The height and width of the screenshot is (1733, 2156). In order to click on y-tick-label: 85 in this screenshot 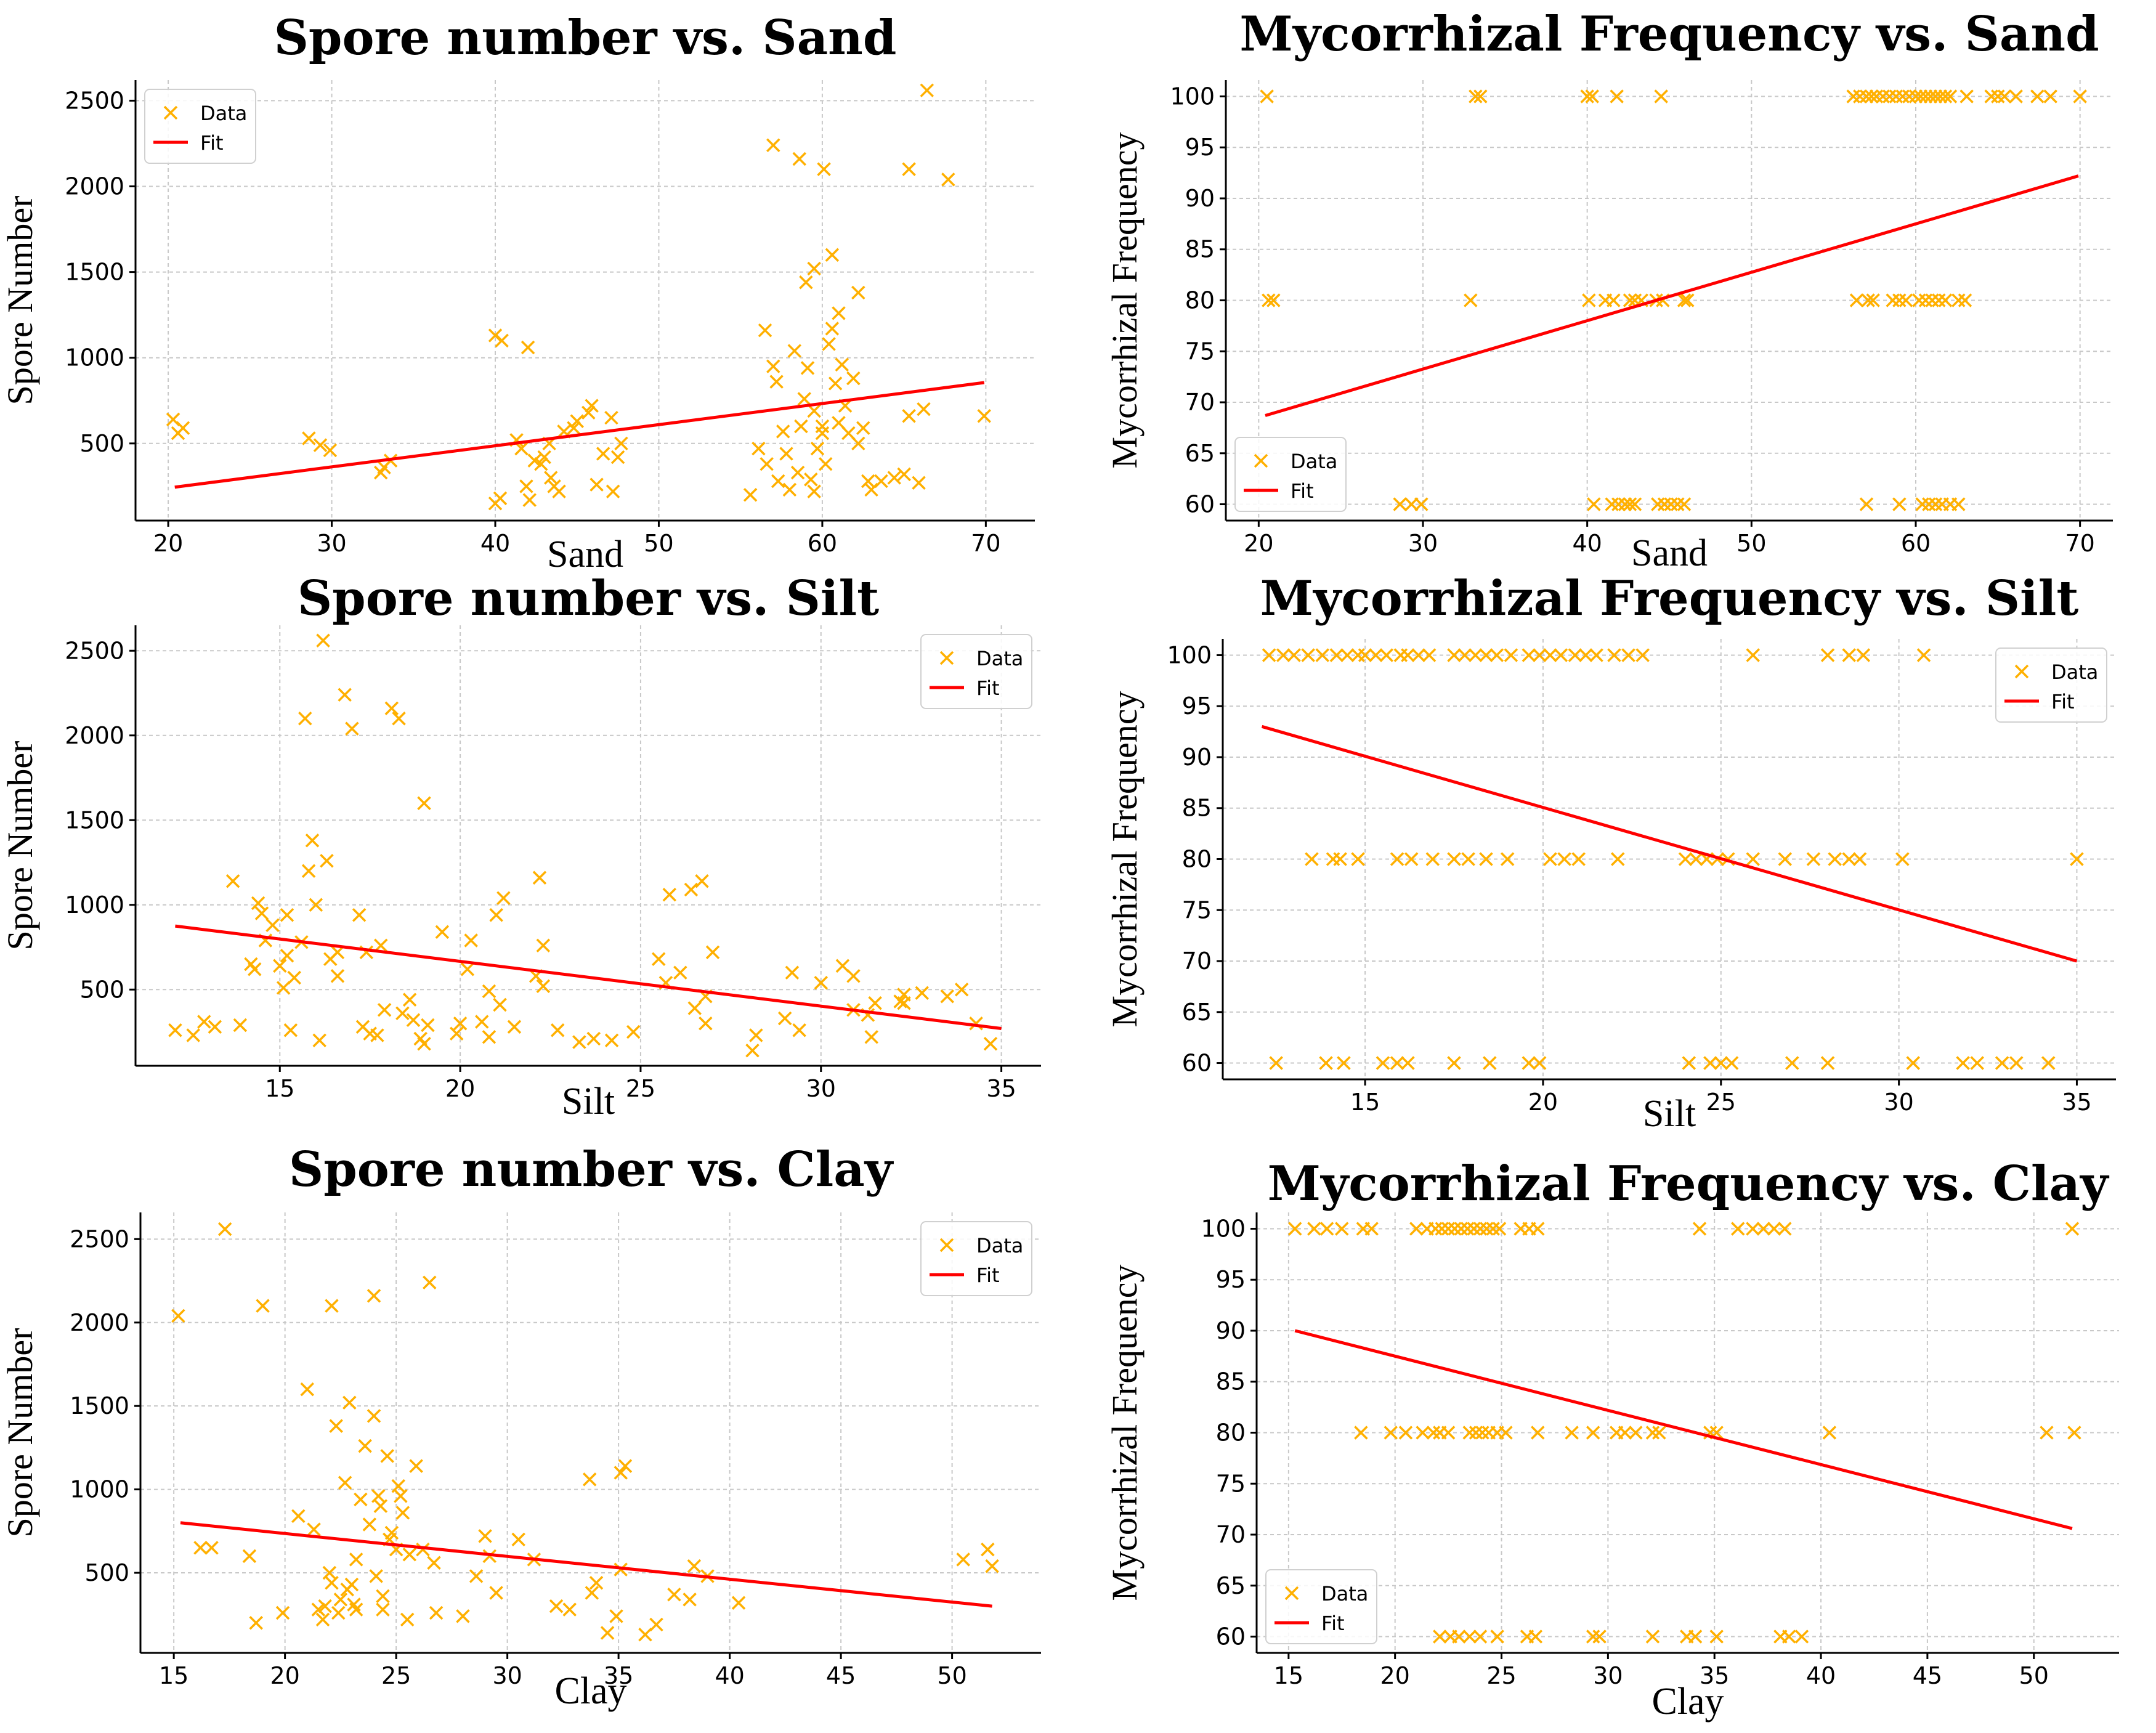, I will do `click(1200, 250)`.